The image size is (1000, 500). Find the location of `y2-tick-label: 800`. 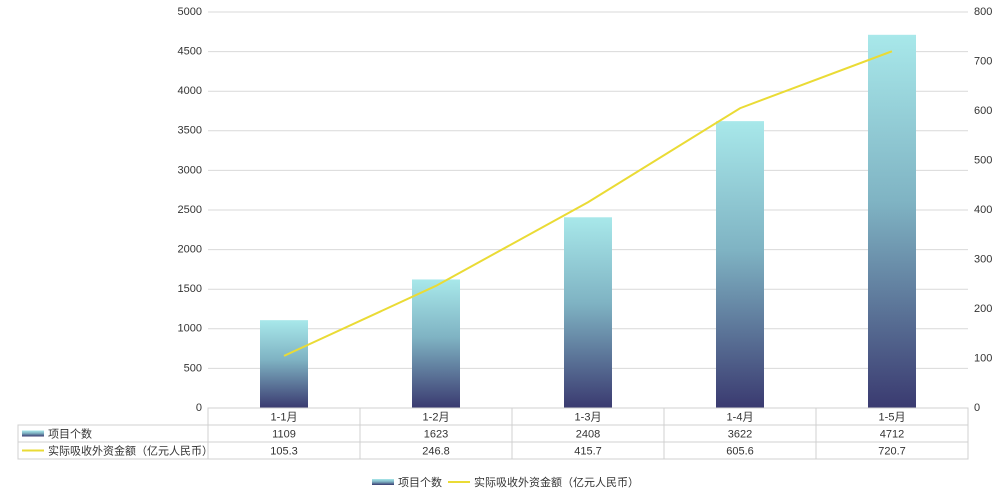

y2-tick-label: 800 is located at coordinates (983, 12).